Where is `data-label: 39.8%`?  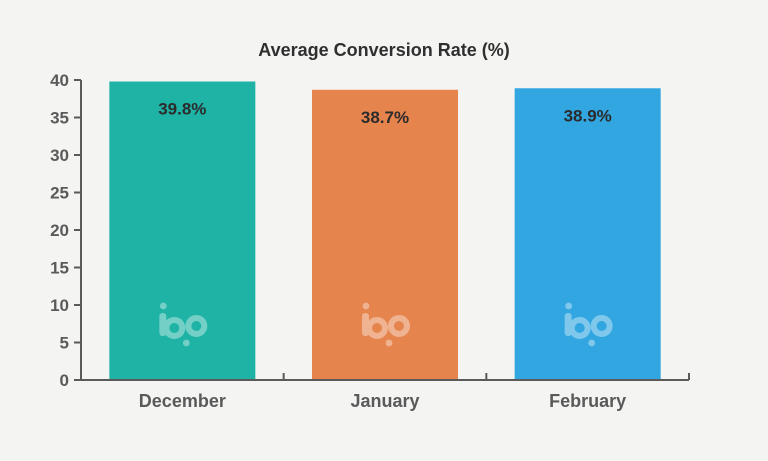 data-label: 39.8% is located at coordinates (182, 109).